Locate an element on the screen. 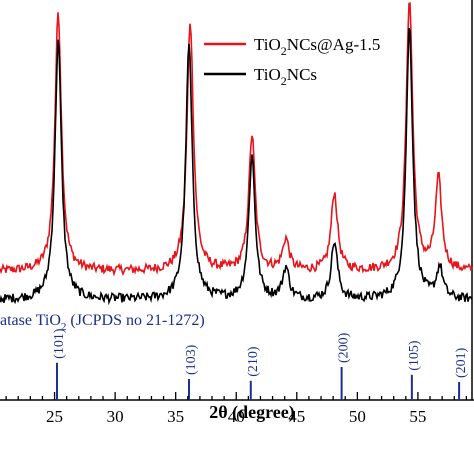  x-tick-label-0: 25 is located at coordinates (54, 416).